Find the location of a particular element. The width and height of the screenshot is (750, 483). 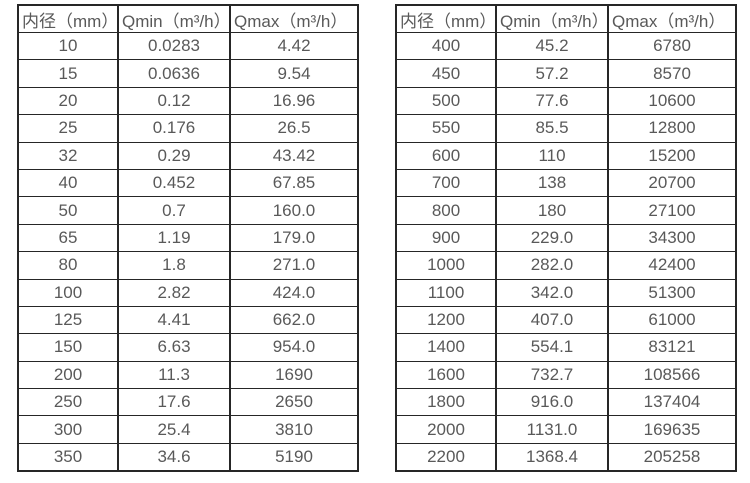

table-row: 1200 407.0 61000 is located at coordinates (566, 320).